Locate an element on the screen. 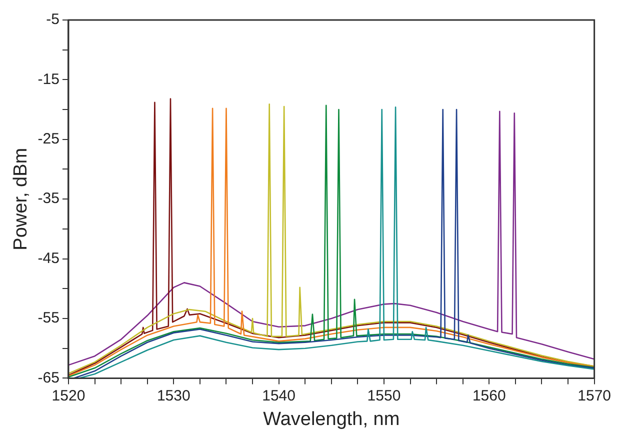 This screenshot has height=439, width=622. y-tick-label: -25 is located at coordinates (49, 139).